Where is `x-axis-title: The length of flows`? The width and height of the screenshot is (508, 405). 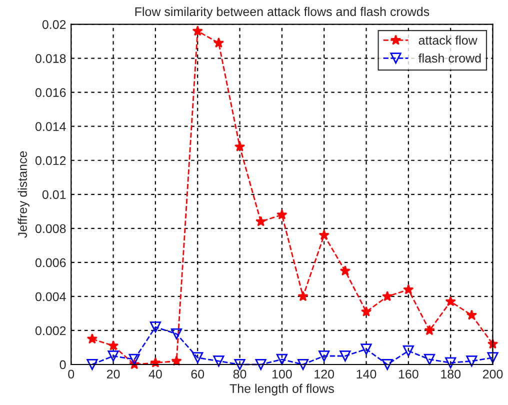 x-axis-title: The length of flows is located at coordinates (282, 390).